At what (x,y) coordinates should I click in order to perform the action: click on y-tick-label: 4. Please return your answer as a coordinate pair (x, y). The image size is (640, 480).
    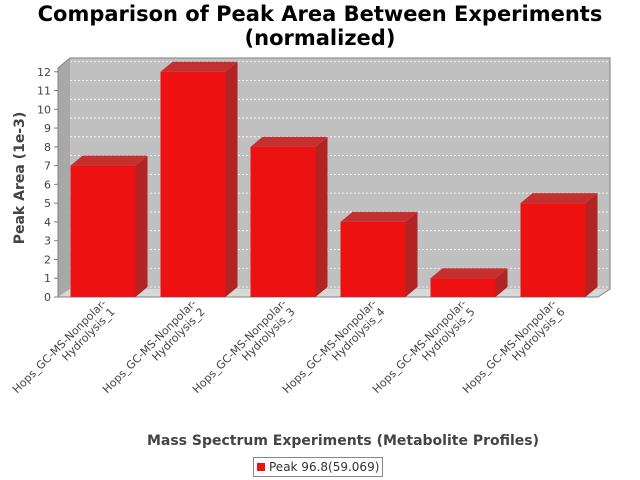
    Looking at the image, I should click on (47, 222).